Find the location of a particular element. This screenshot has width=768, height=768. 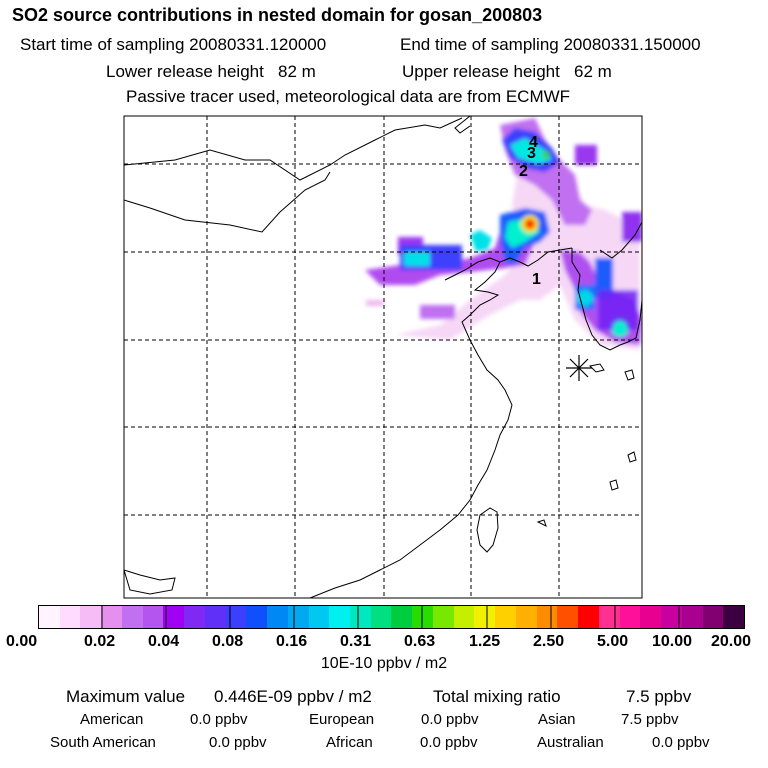

island-hainan is located at coordinates (150, 582).